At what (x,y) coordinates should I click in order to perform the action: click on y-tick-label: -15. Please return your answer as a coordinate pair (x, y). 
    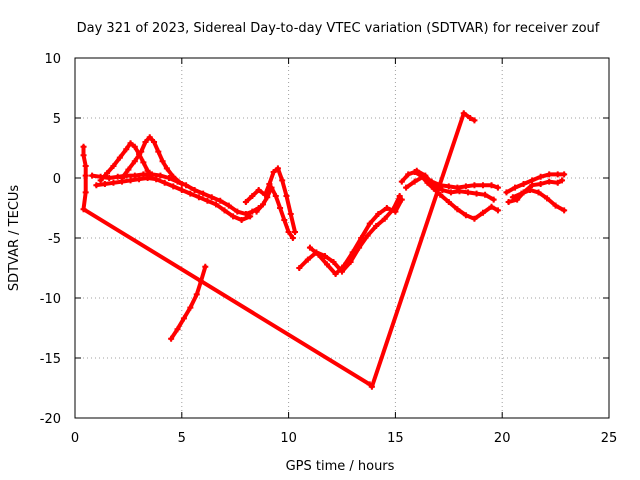
    Looking at the image, I should click on (50, 359).